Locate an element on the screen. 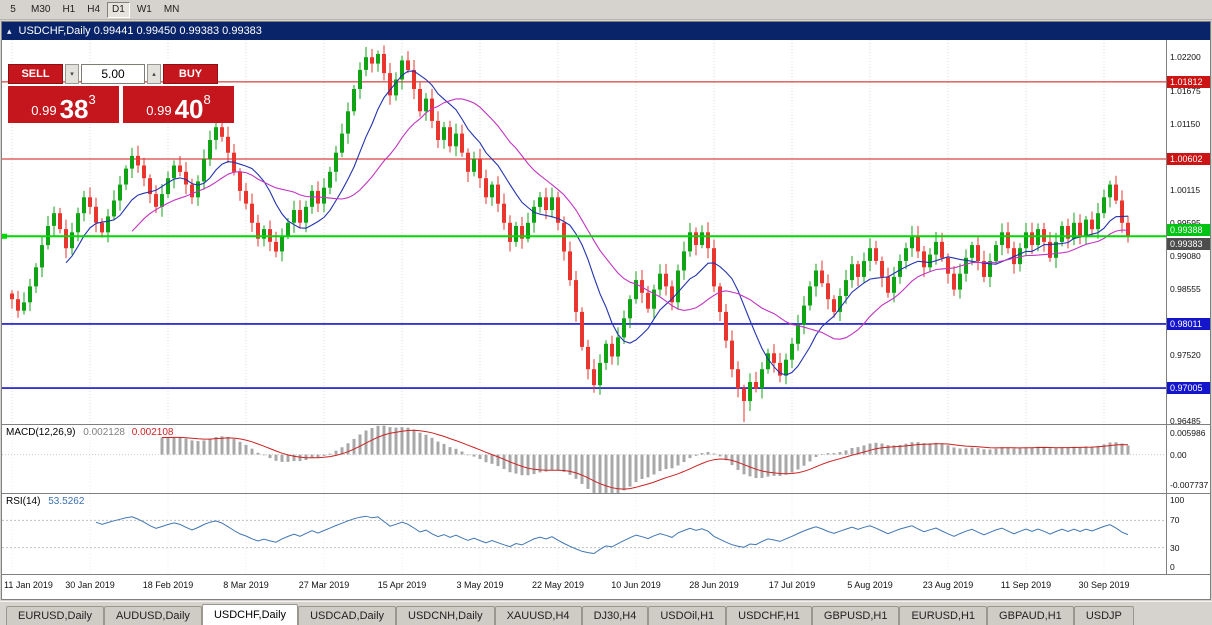 Image resolution: width=1212 pixels, height=625 pixels. rsi-panel-canvas is located at coordinates (584, 534).